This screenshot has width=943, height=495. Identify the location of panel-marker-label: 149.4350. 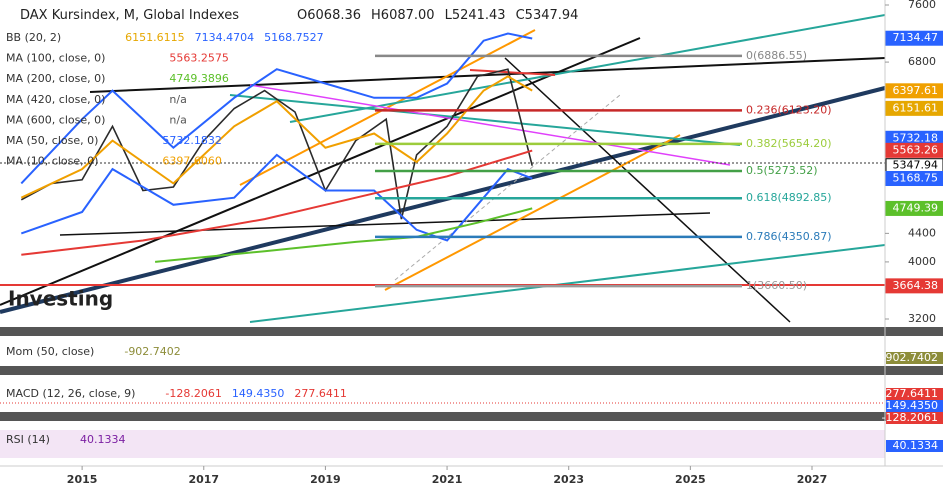
(912, 405).